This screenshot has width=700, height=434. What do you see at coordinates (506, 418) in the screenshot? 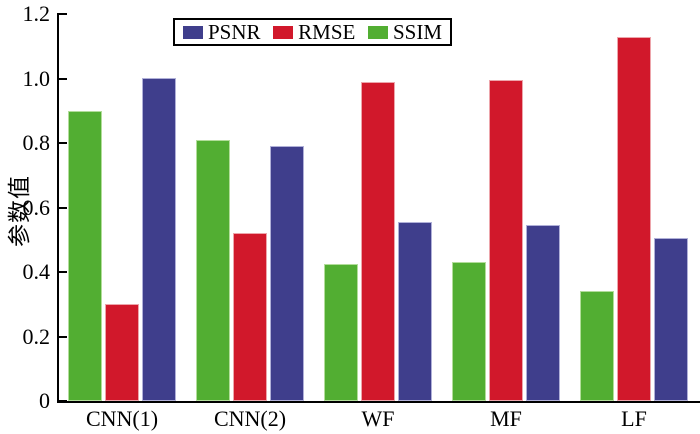
I see `x-category-label: MF` at bounding box center [506, 418].